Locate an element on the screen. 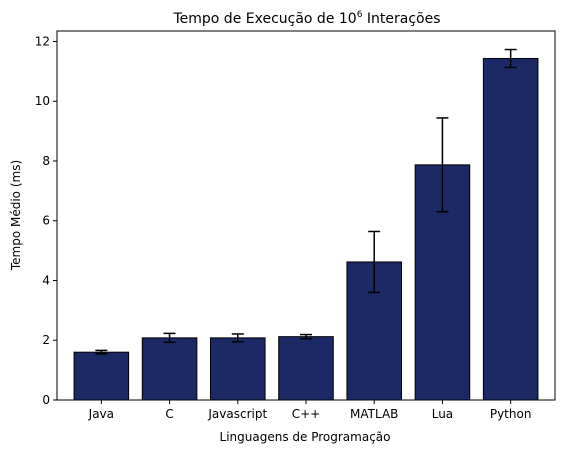 The image size is (563, 454). x-tick-label: C++ is located at coordinates (306, 414).